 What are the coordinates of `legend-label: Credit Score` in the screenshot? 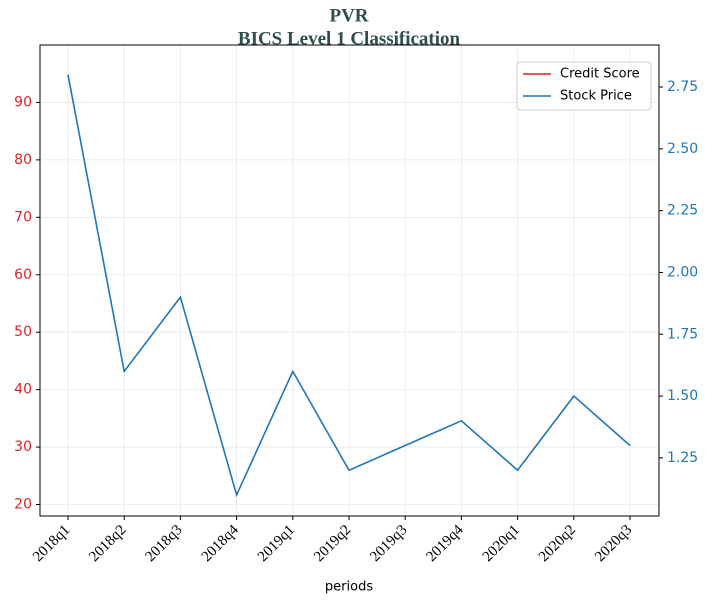 It's located at (600, 74).